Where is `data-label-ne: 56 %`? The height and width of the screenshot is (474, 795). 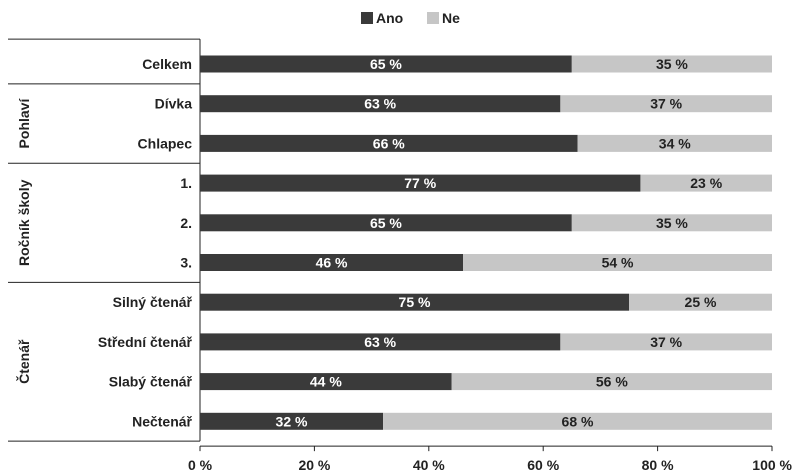 data-label-ne: 56 % is located at coordinates (612, 382).